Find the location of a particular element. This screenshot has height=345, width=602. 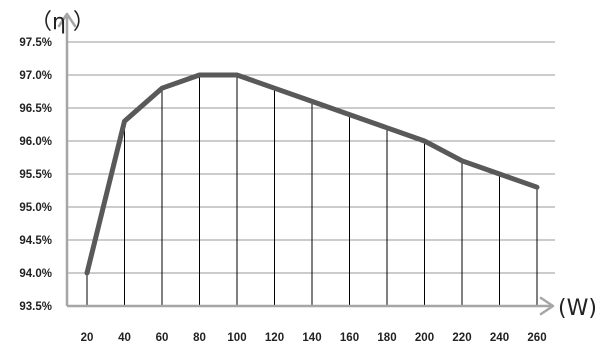

x-tick-label: 220 is located at coordinates (461, 338).